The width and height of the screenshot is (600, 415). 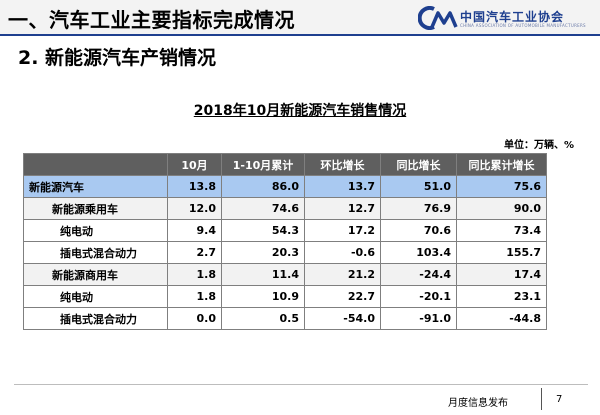 I want to click on table-row: 新能源商用车 1.8 11.4 21.2 -24.4 17.4, so click(x=285, y=274).